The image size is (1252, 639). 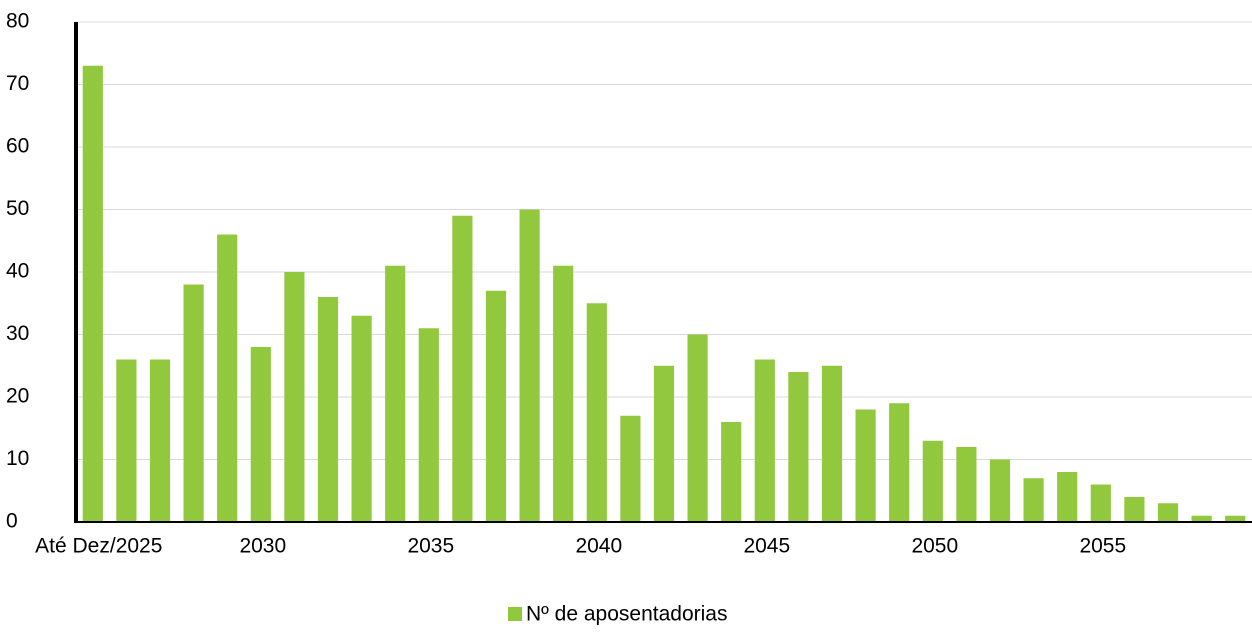 I want to click on y-tick-label: 50, so click(x=17, y=208).